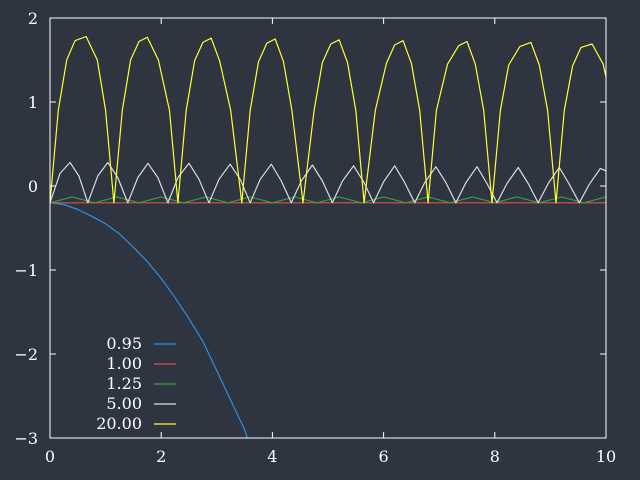  What do you see at coordinates (330, 456) in the screenshot?
I see `x-tick-labels: 0 2 4 6 8 10` at bounding box center [330, 456].